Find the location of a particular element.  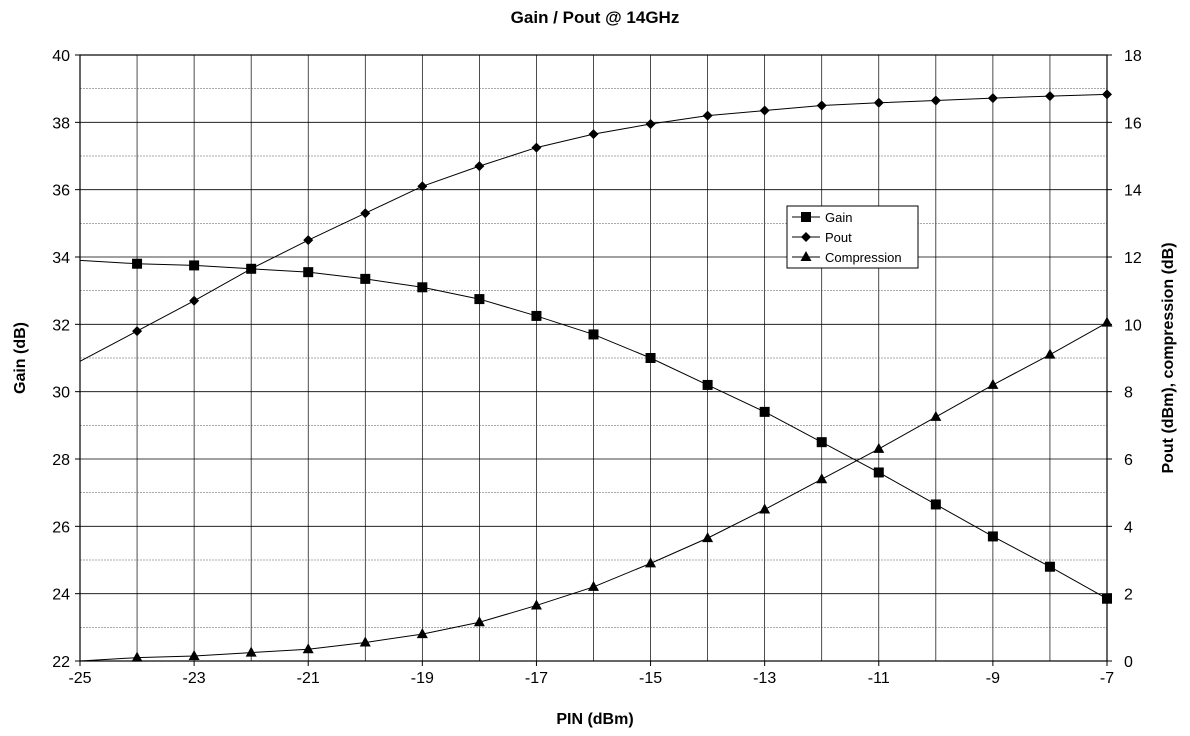

legend-gain-marker is located at coordinates (806, 217).